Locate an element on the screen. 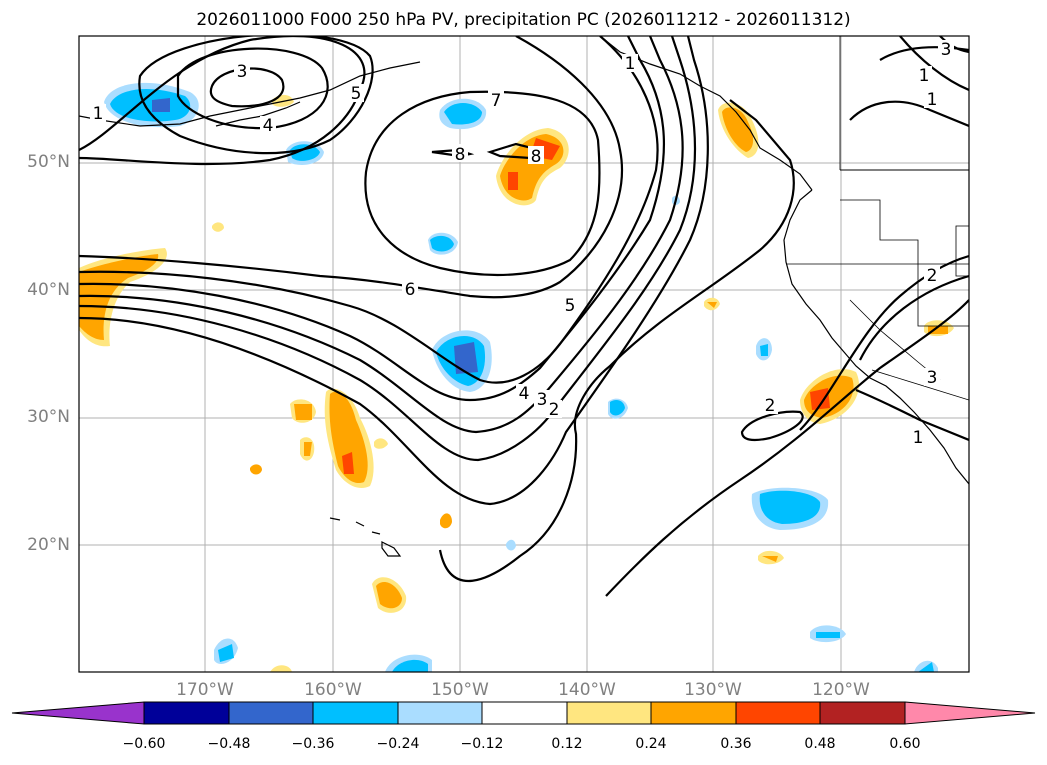 The width and height of the screenshot is (1047, 765). lat-label: 40°N is located at coordinates (48, 290).